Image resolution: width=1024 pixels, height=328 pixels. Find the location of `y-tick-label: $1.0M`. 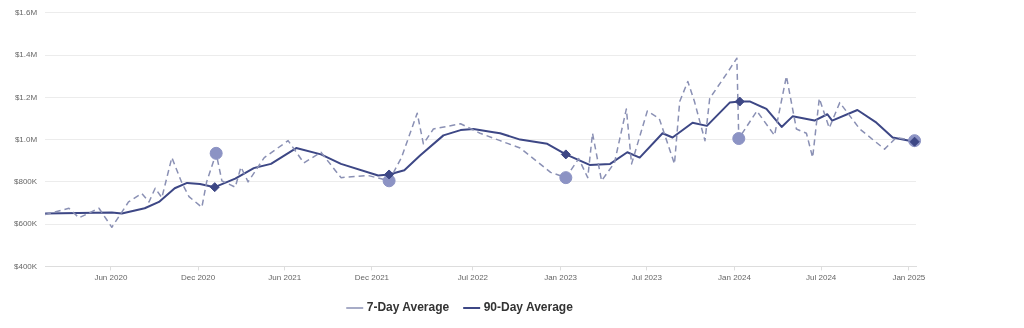

y-tick-label: $1.0M is located at coordinates (26, 139).